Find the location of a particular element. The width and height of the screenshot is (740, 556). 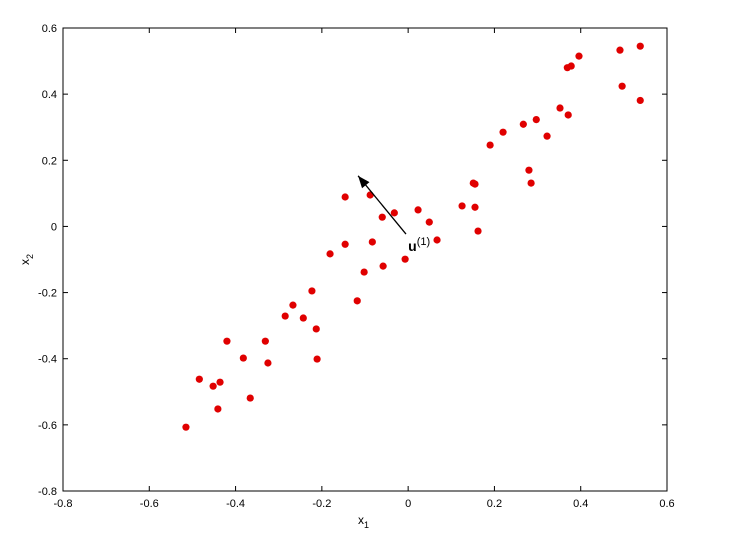

arrow-shaft is located at coordinates (382, 205).